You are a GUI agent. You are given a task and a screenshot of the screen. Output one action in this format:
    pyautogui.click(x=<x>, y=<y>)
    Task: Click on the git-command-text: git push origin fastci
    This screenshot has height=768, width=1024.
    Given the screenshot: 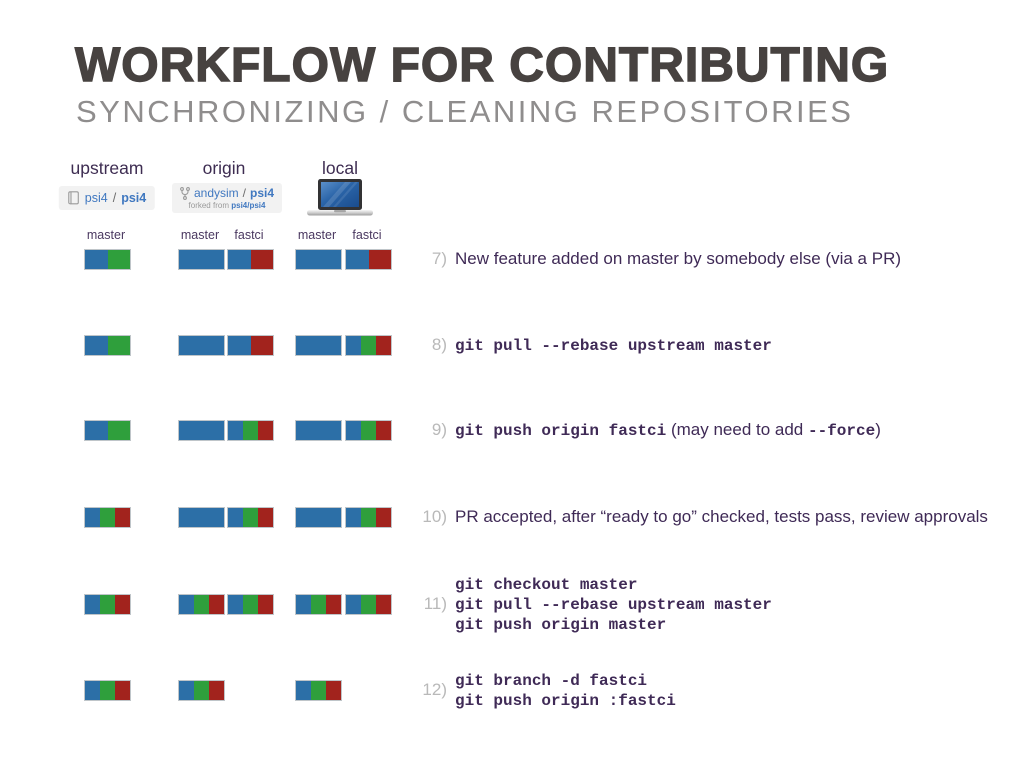 What is the action you would take?
    pyautogui.click(x=561, y=430)
    